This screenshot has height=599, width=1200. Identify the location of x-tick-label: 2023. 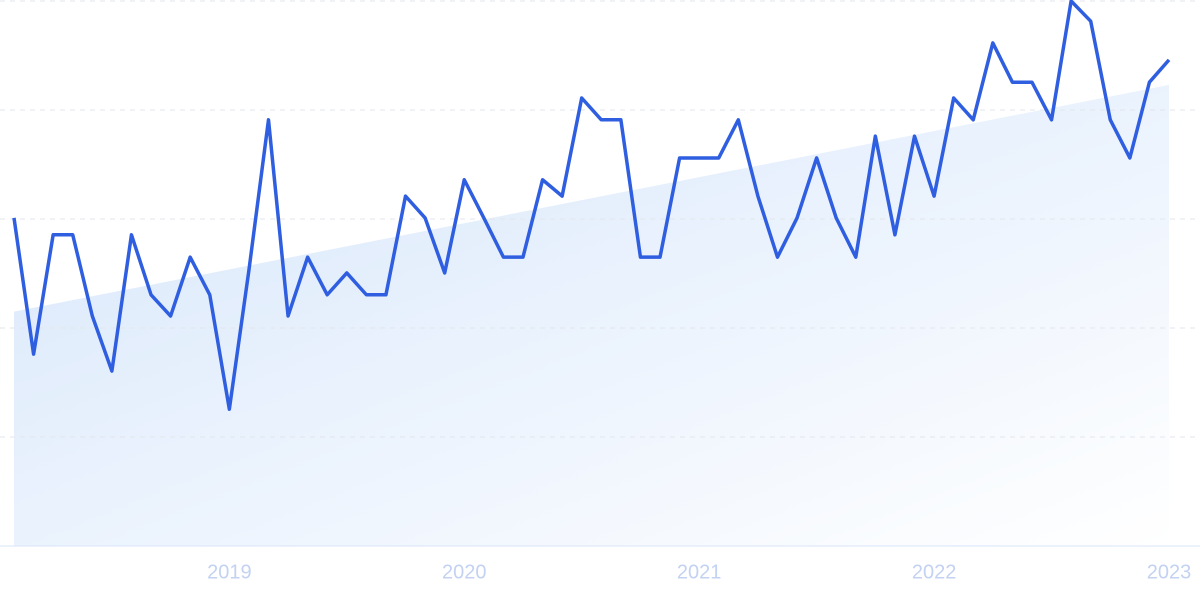
(1169, 572).